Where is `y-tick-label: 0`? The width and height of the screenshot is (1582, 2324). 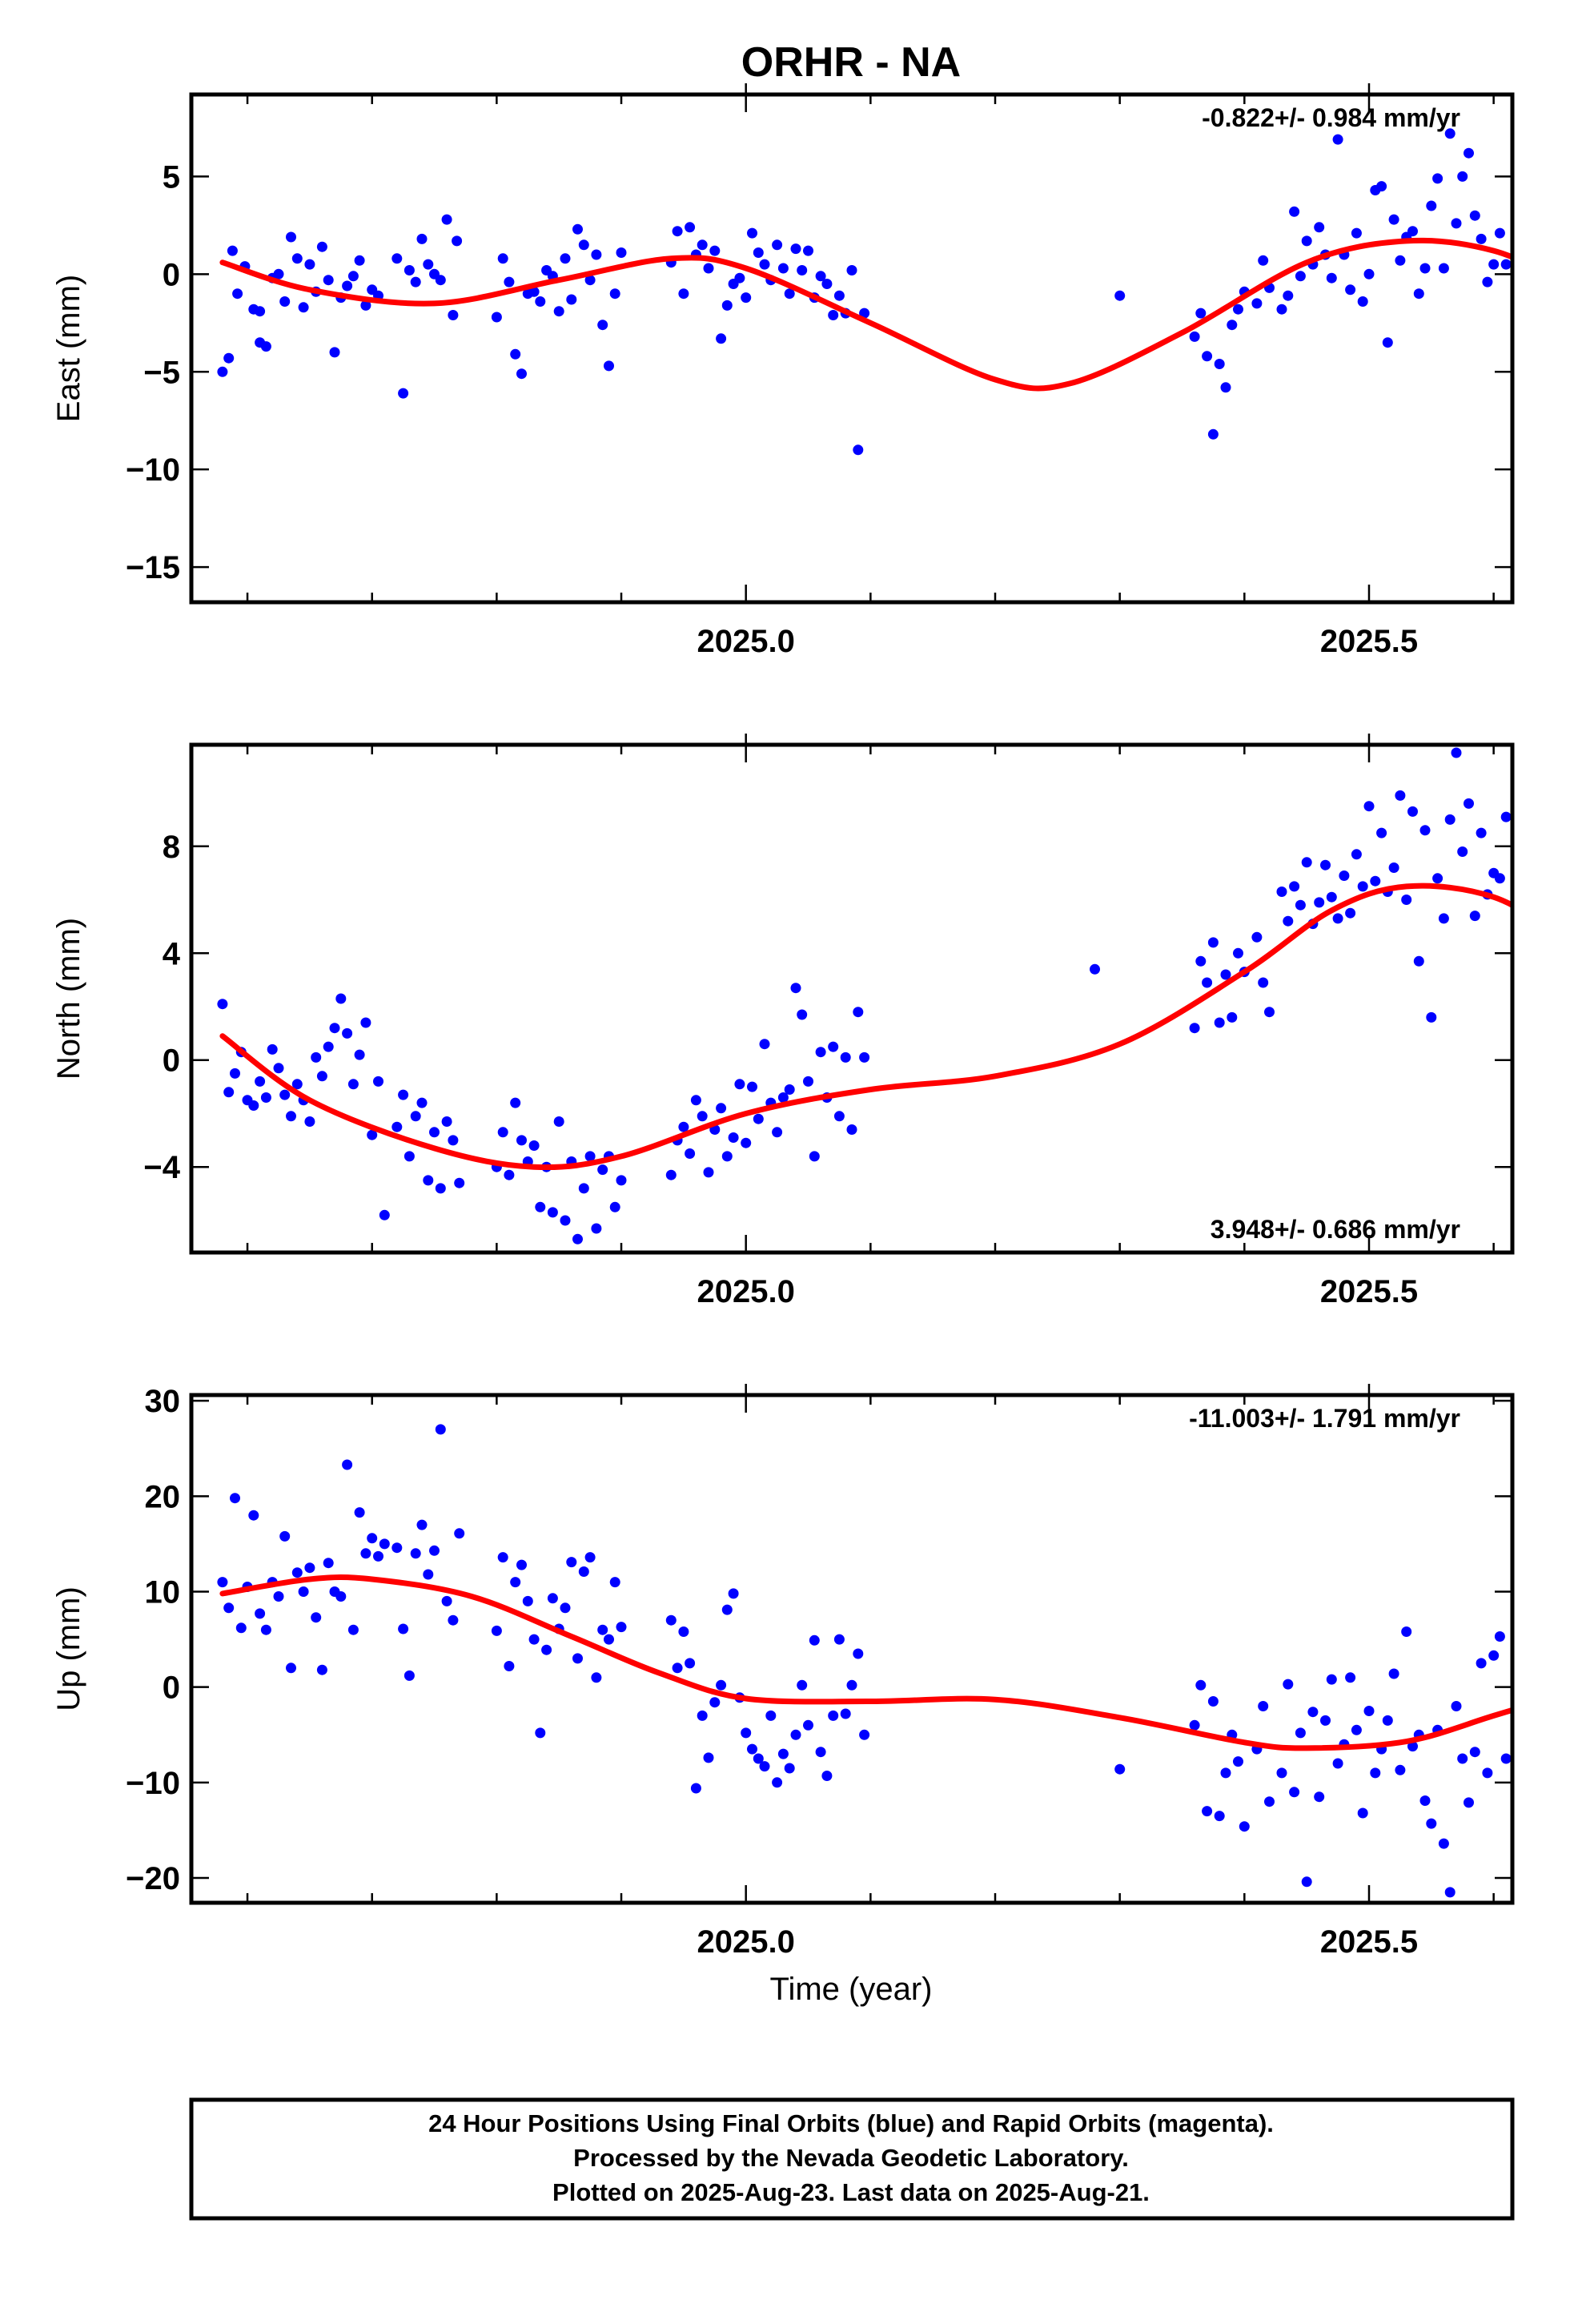 y-tick-label: 0 is located at coordinates (171, 274).